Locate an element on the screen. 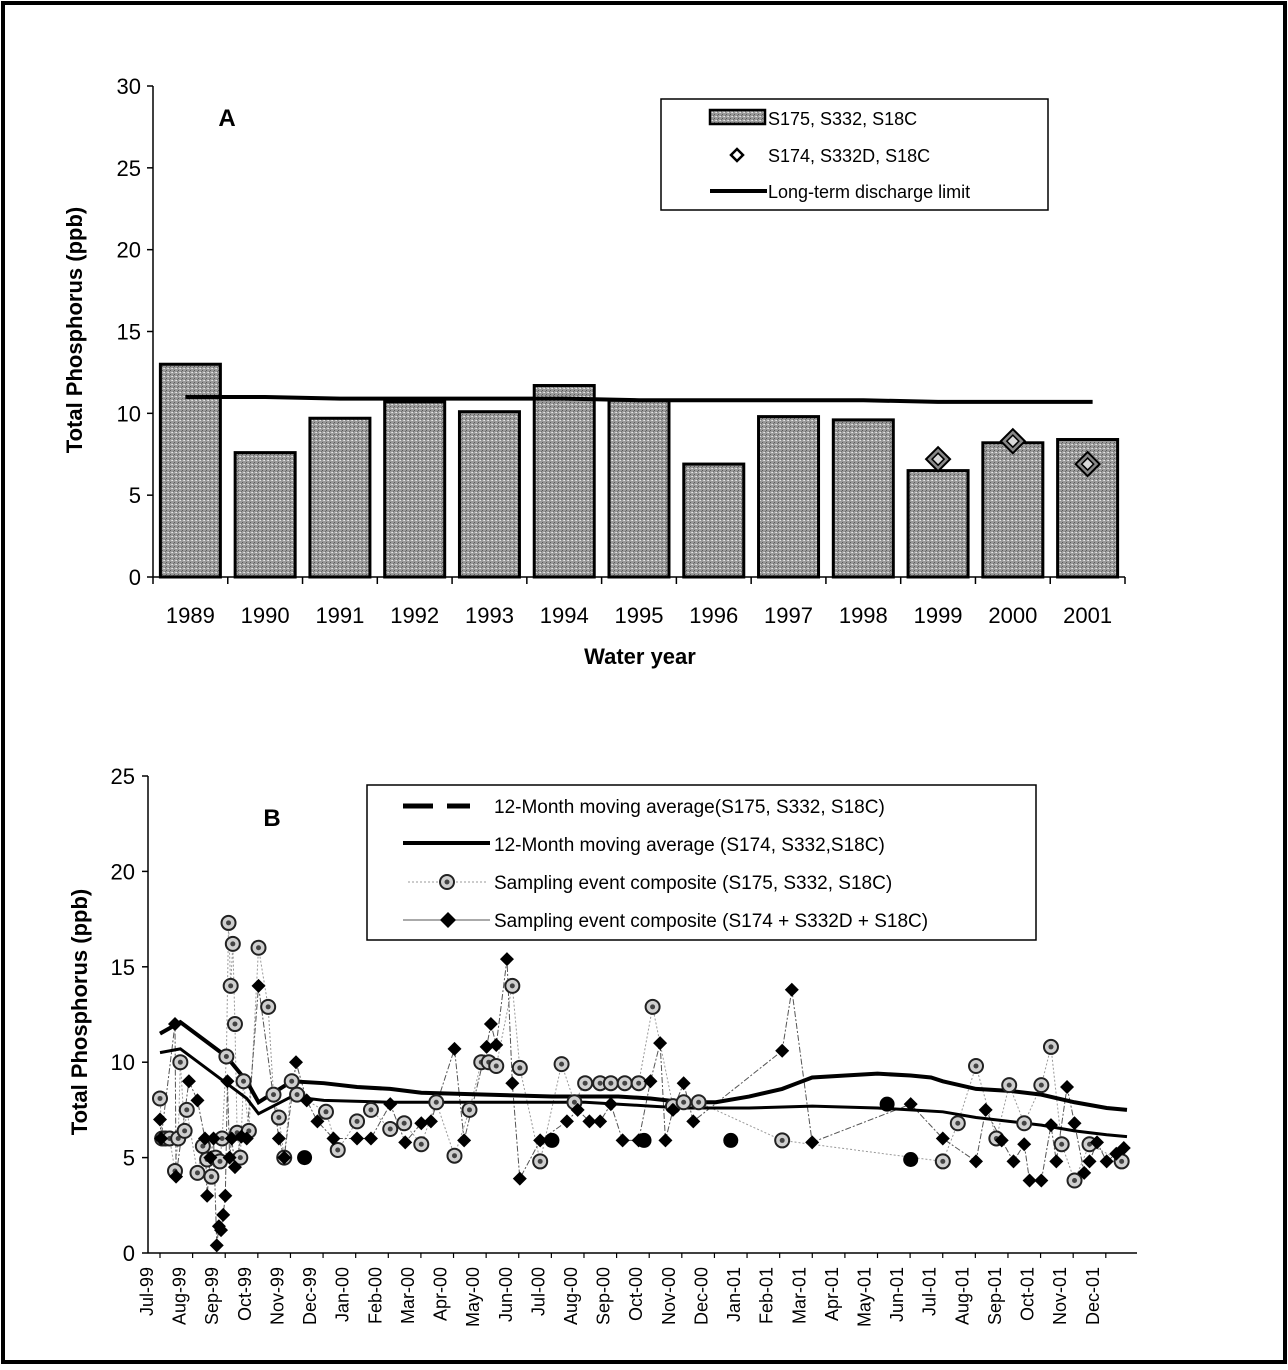  x-tick-label: 1998 is located at coordinates (863, 615).